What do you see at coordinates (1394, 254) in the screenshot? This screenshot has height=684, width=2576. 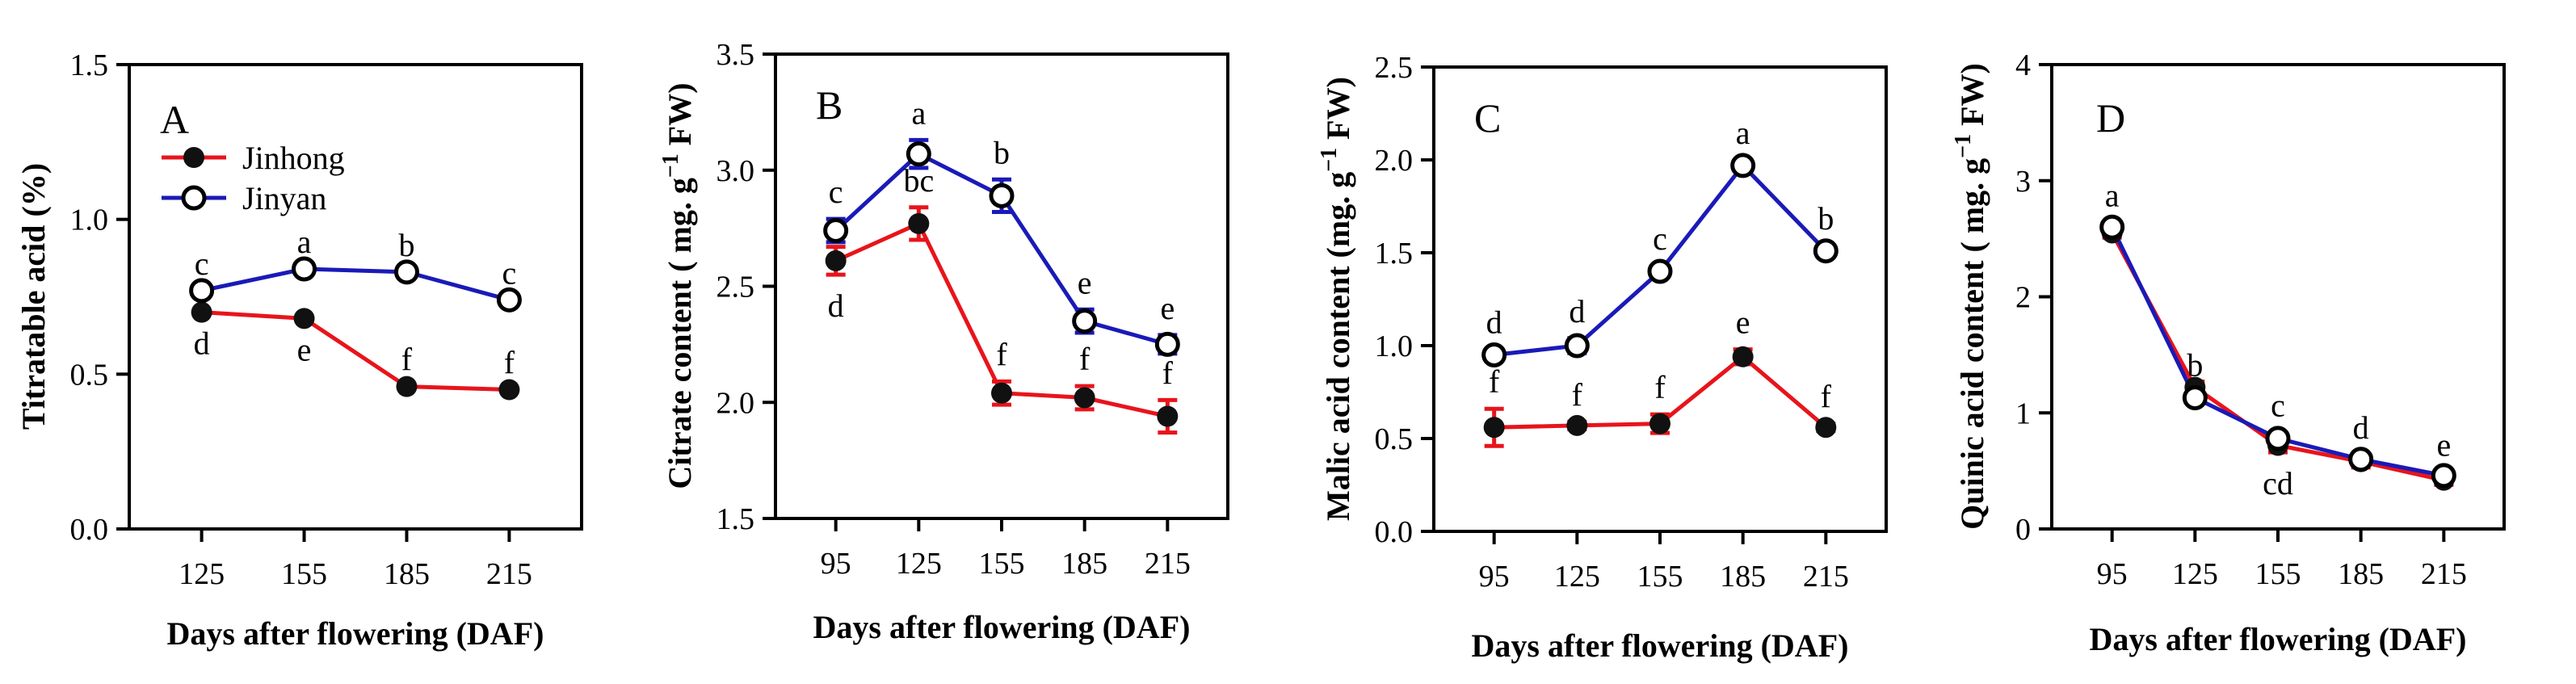 I see `panel-c-ytick-label: 1.5` at bounding box center [1394, 254].